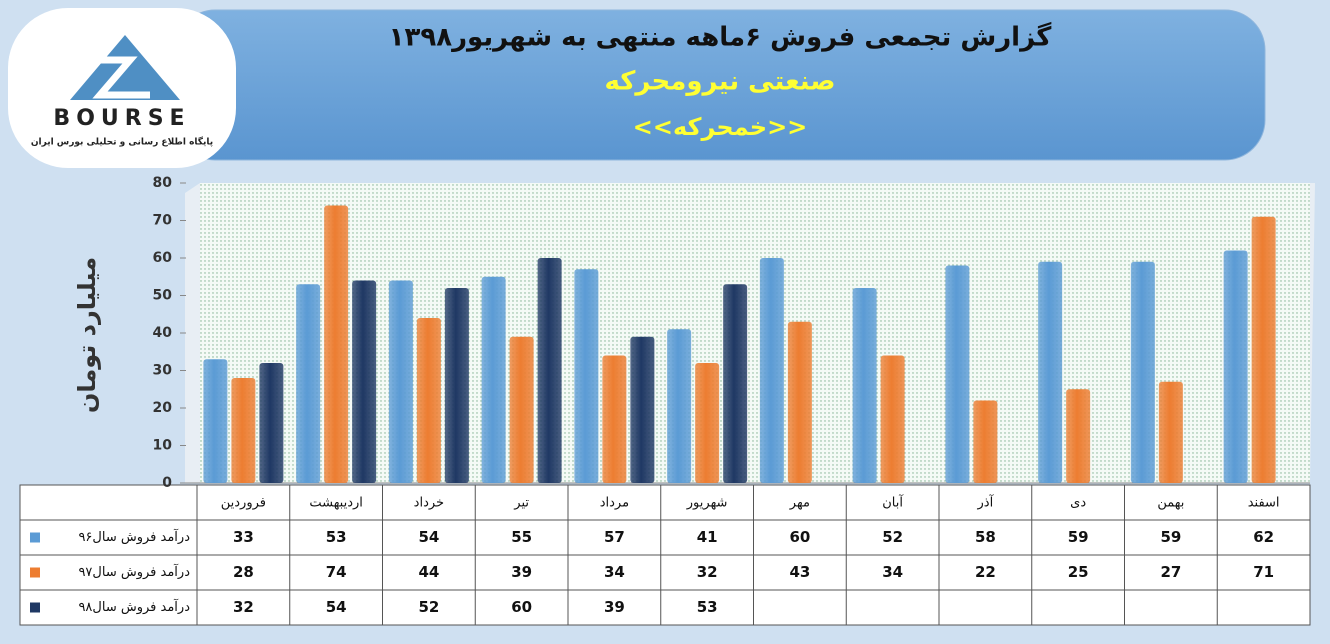  I want to click on chart-subtitle: صنعتی نیرومحرکه, so click(720, 82).